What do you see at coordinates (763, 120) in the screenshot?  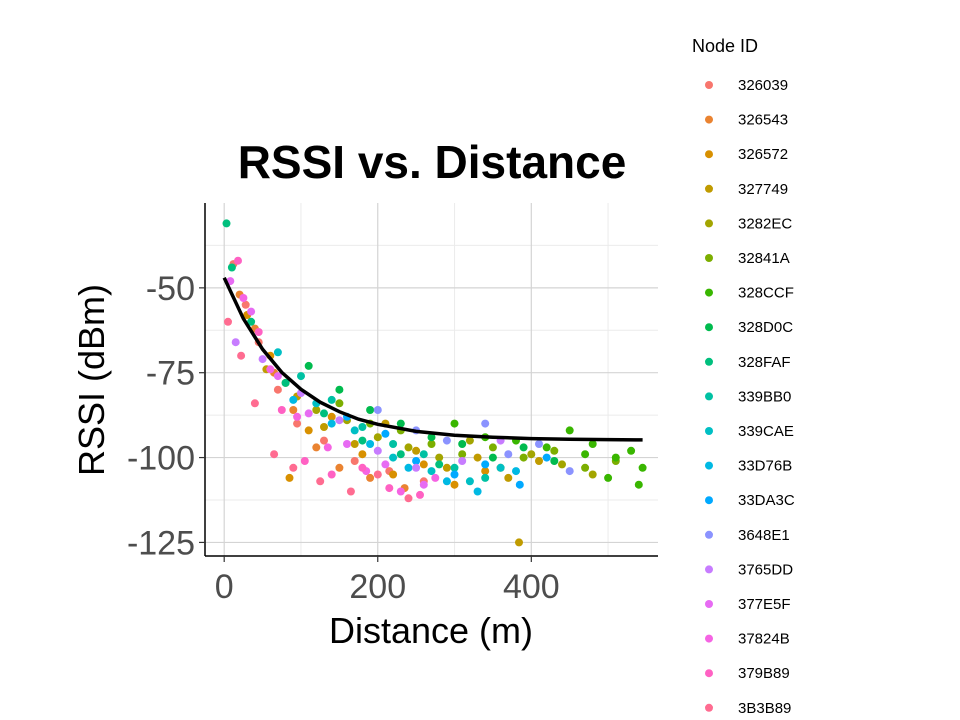 I see `legend-label: 326543` at bounding box center [763, 120].